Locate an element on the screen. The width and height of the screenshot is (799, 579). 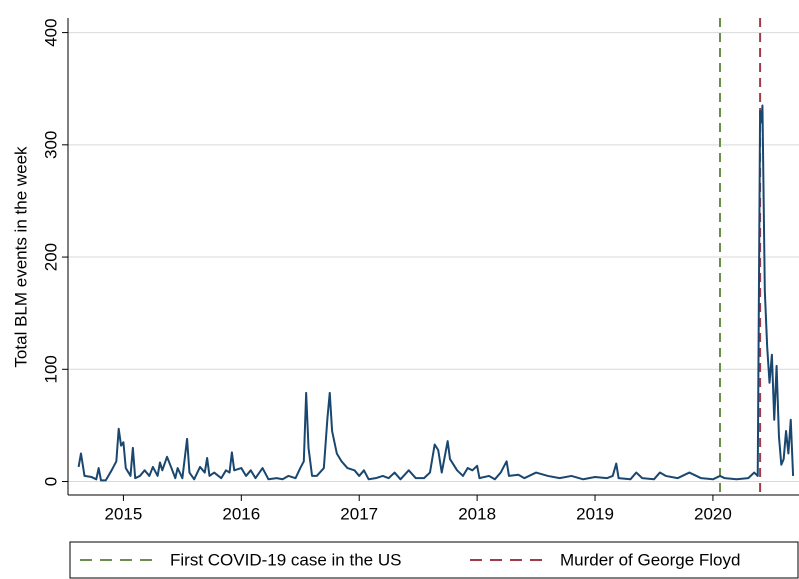
x-tick-label: 2020 is located at coordinates (713, 513).